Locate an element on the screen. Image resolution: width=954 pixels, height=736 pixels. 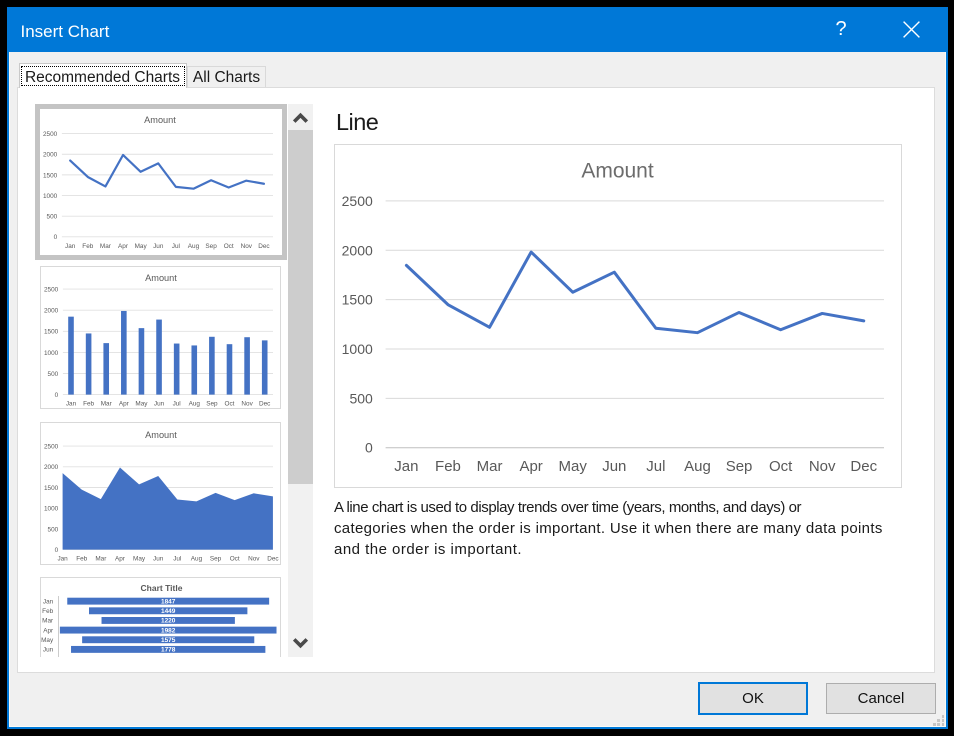
svg-text: 1847 is located at coordinates (168, 601).